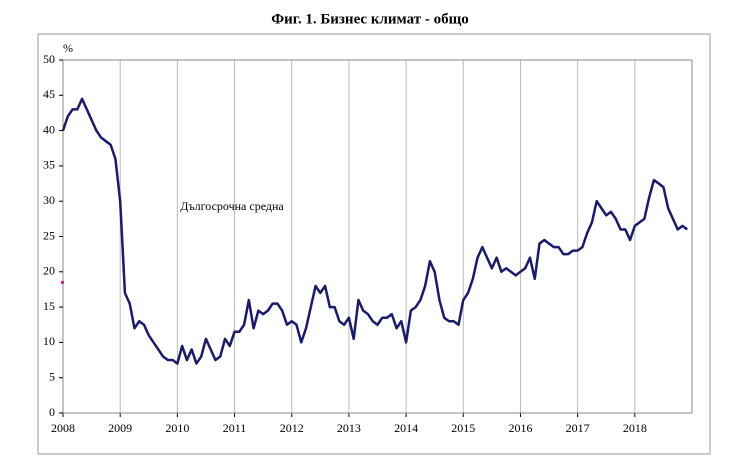 This screenshot has width=740, height=472. I want to click on y-tick-label: 30, so click(49, 200).